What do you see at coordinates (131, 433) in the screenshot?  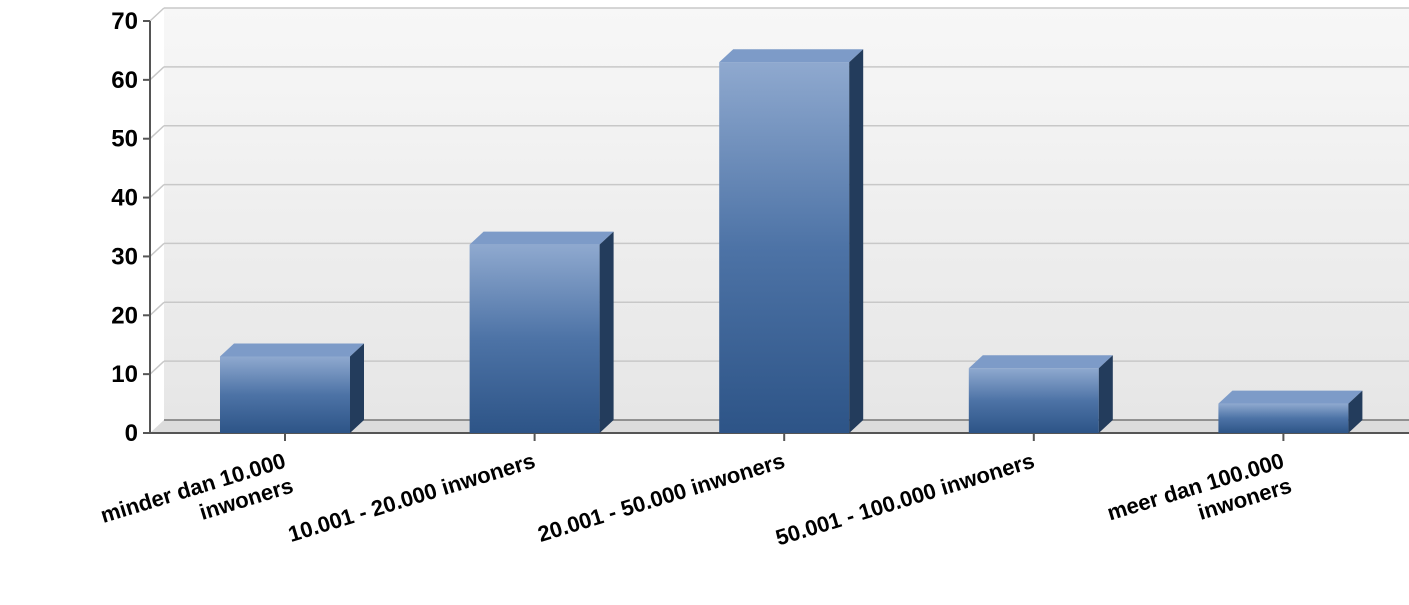 I see `y-tick-label: 0` at bounding box center [131, 433].